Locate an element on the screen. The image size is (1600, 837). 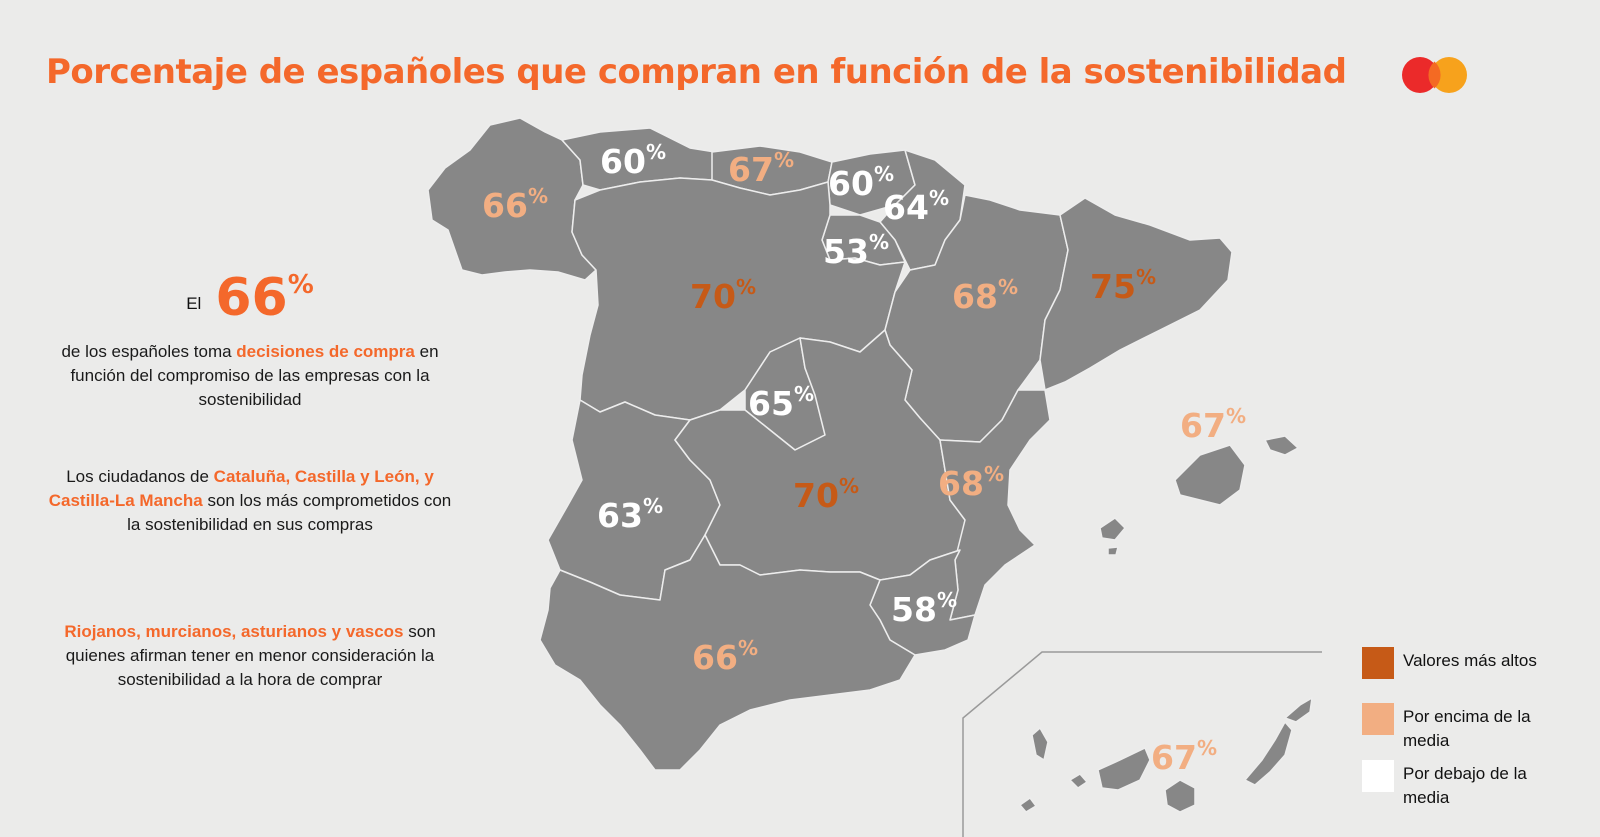
region-value-asturias: 60% is located at coordinates (633, 160).